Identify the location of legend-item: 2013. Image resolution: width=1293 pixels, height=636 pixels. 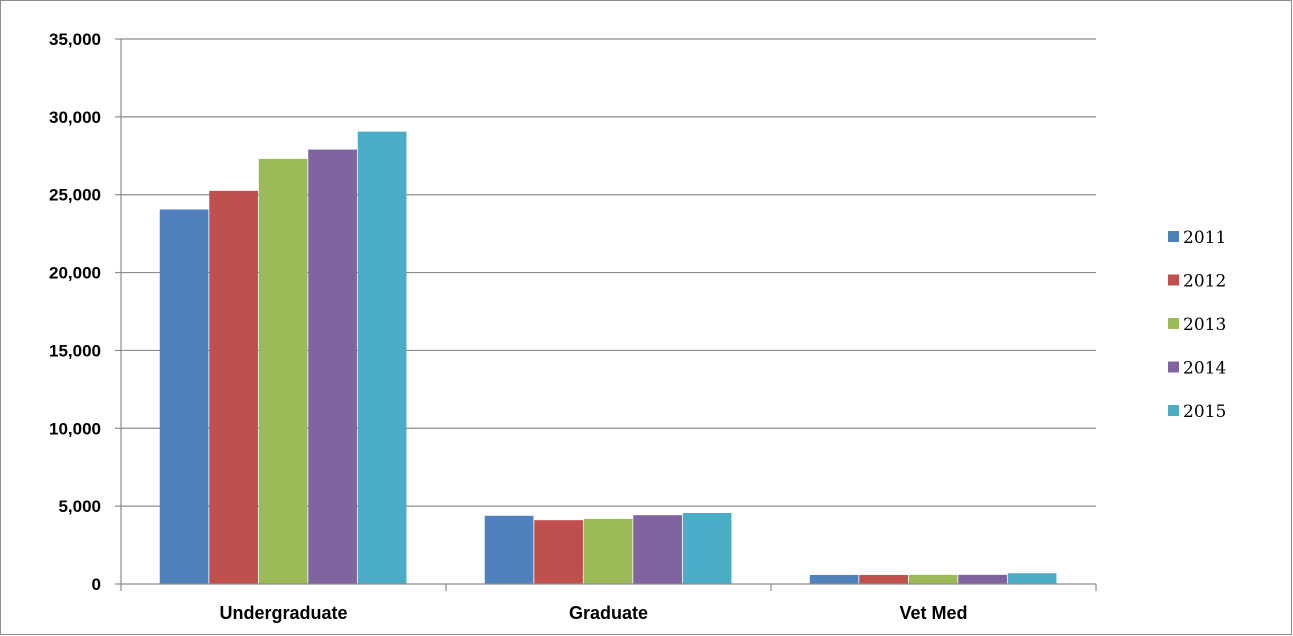
(1197, 325).